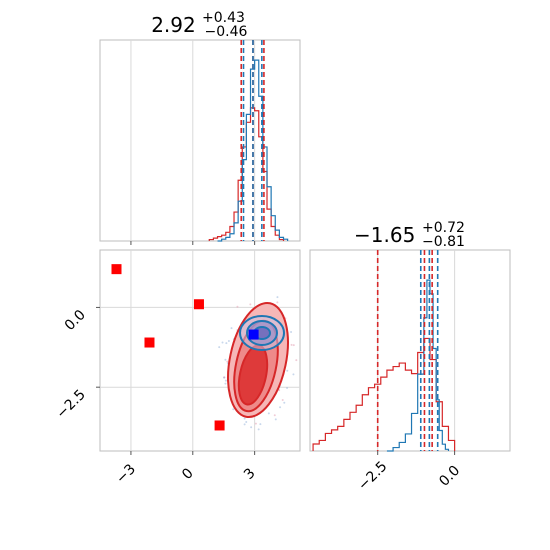 This screenshot has width=550, height=550. Describe the element at coordinates (226, 32) in the screenshot. I see `param1-minus: −0.46` at that location.